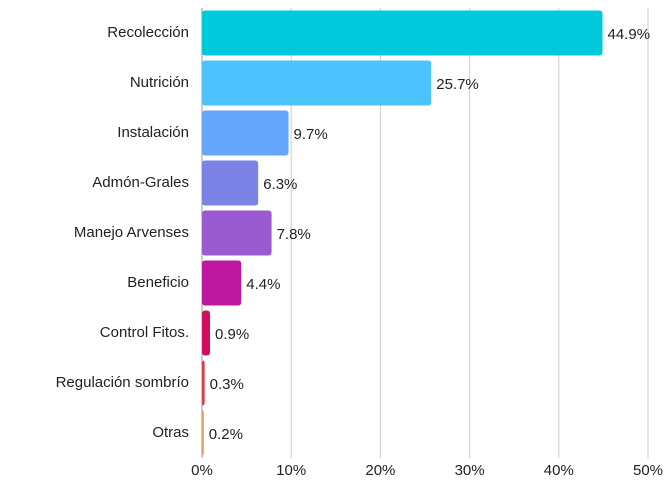 Image resolution: width=668 pixels, height=480 pixels. Describe the element at coordinates (280, 184) in the screenshot. I see `value-label: 6.3%` at that location.